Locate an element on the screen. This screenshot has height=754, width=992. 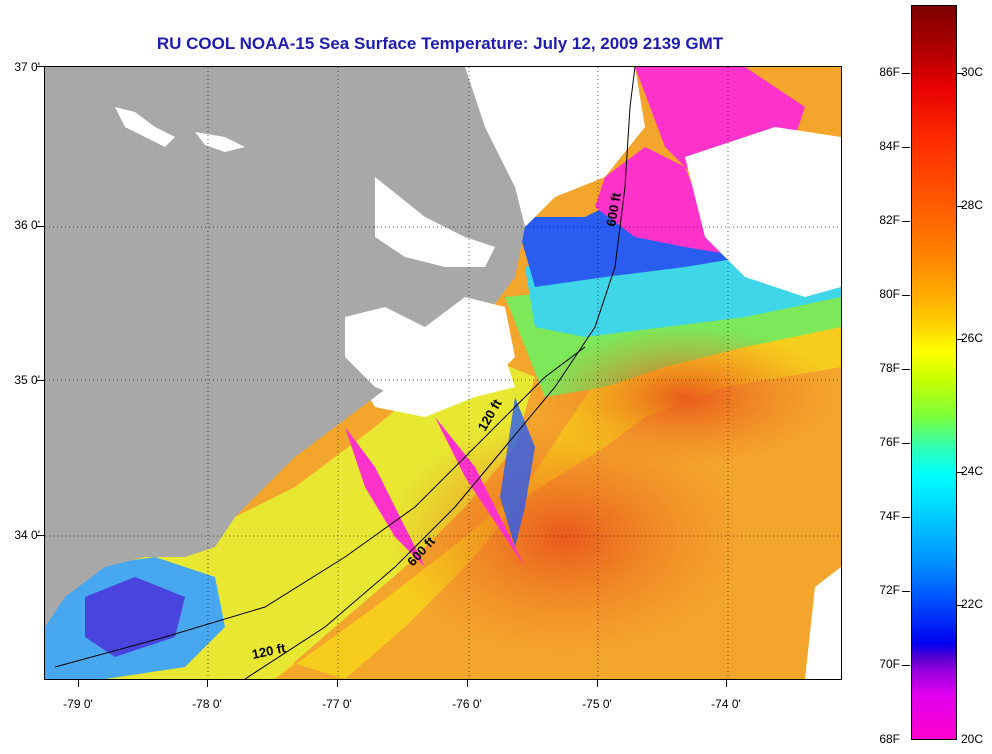
pamlico-sound is located at coordinates (430, 352).